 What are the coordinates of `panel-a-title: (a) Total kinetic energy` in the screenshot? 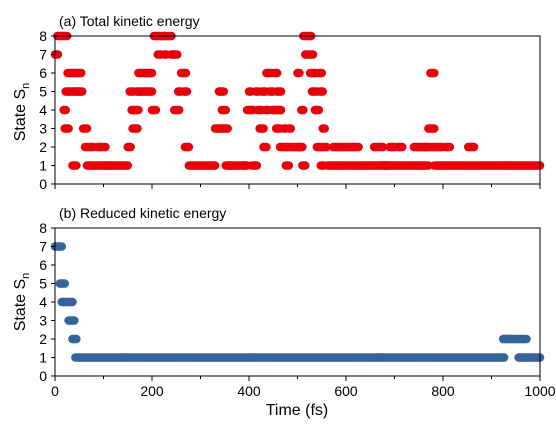 It's located at (129, 21).